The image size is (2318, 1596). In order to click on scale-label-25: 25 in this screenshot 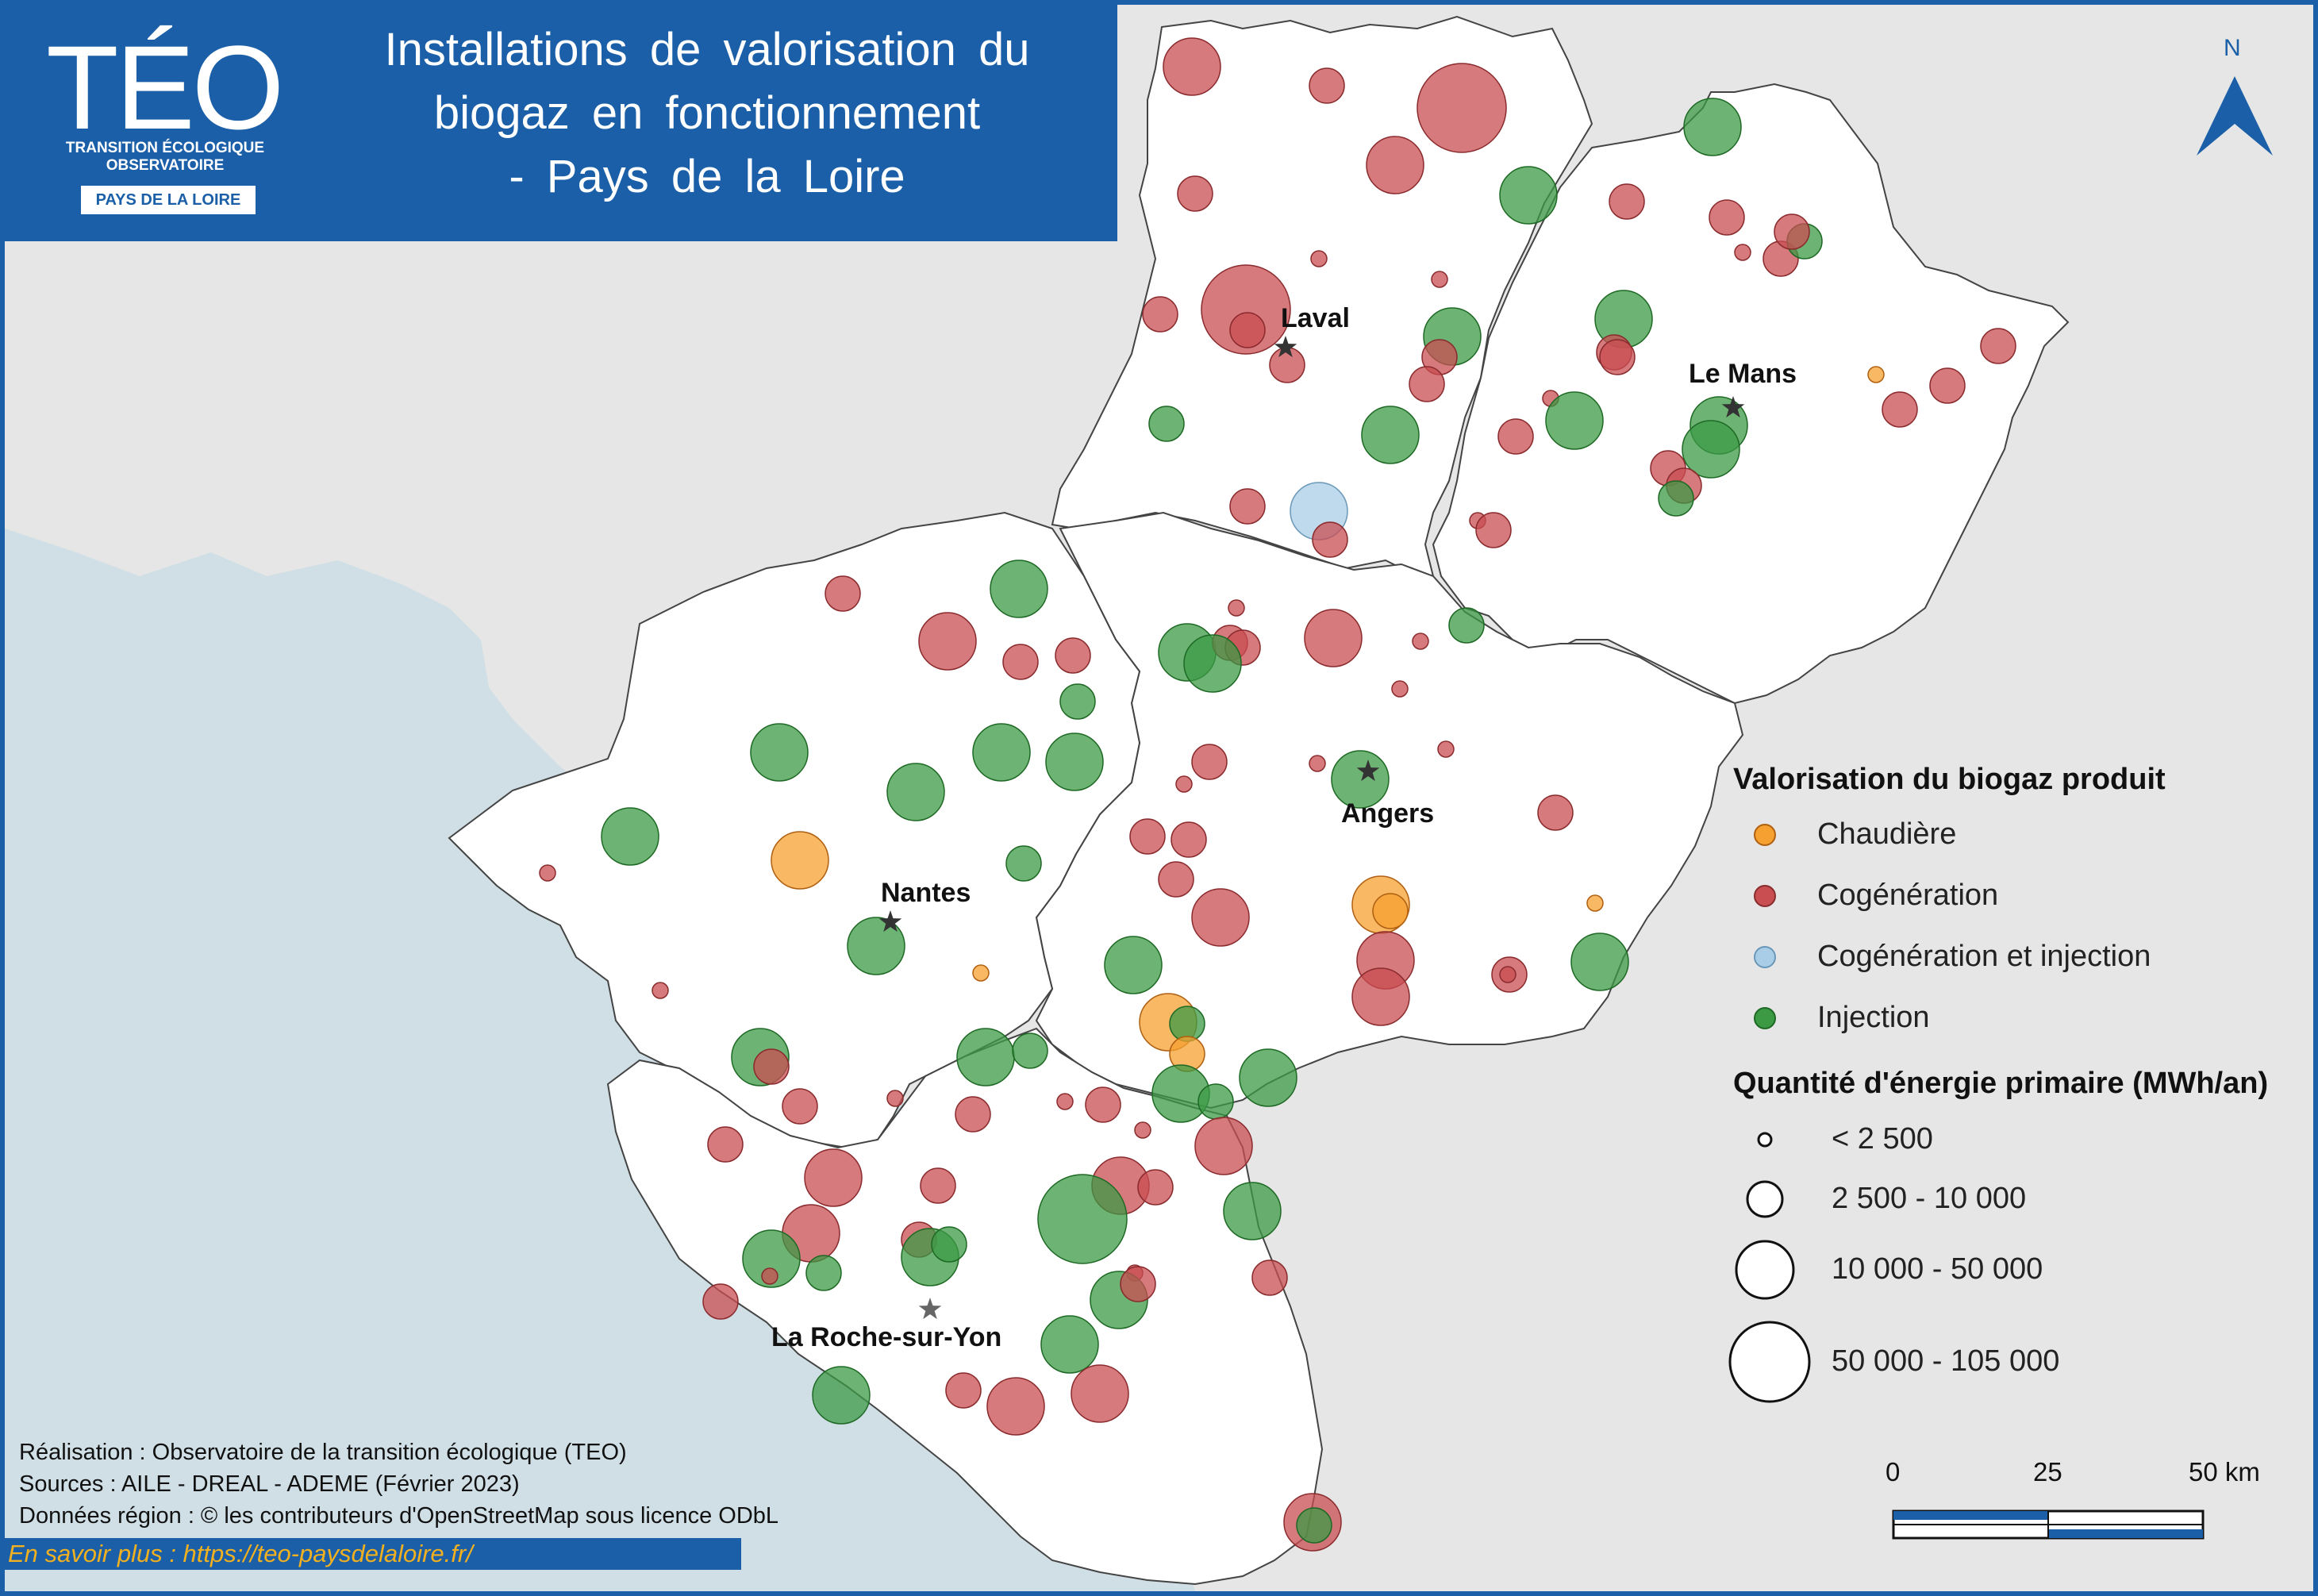, I will do `click(2048, 1471)`.